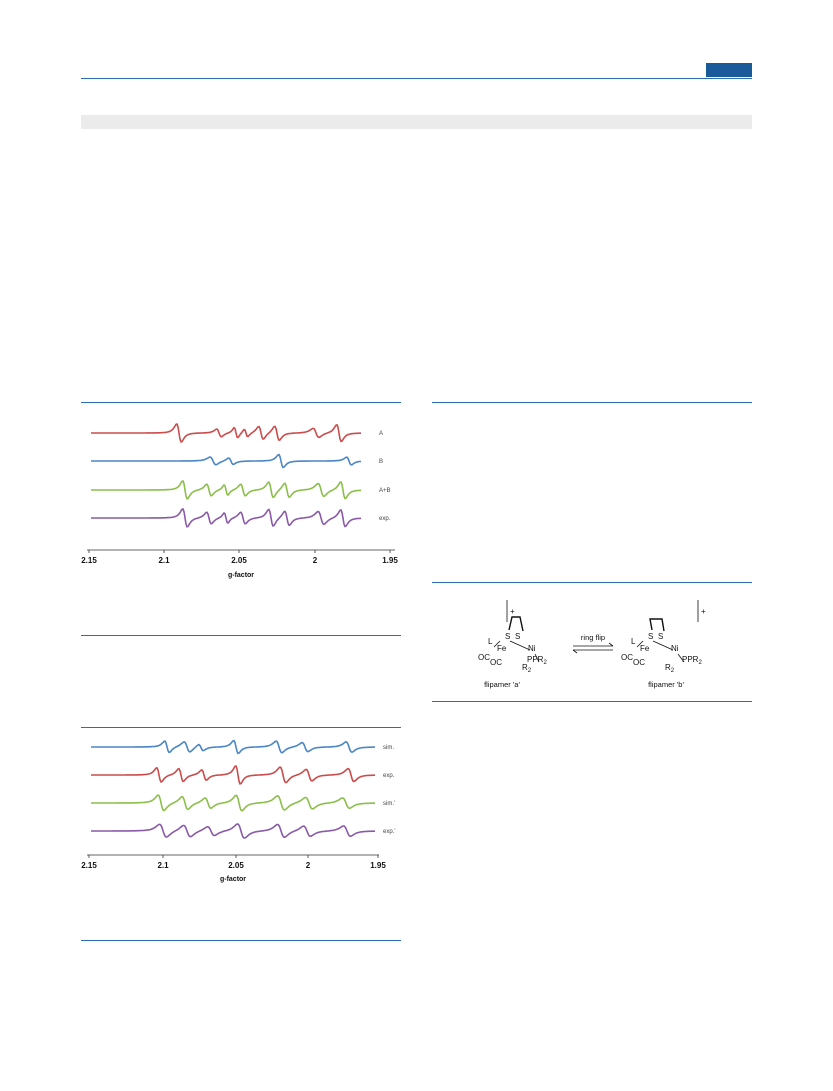 The width and height of the screenshot is (833, 1091). I want to click on trace-b, so click(226, 461).